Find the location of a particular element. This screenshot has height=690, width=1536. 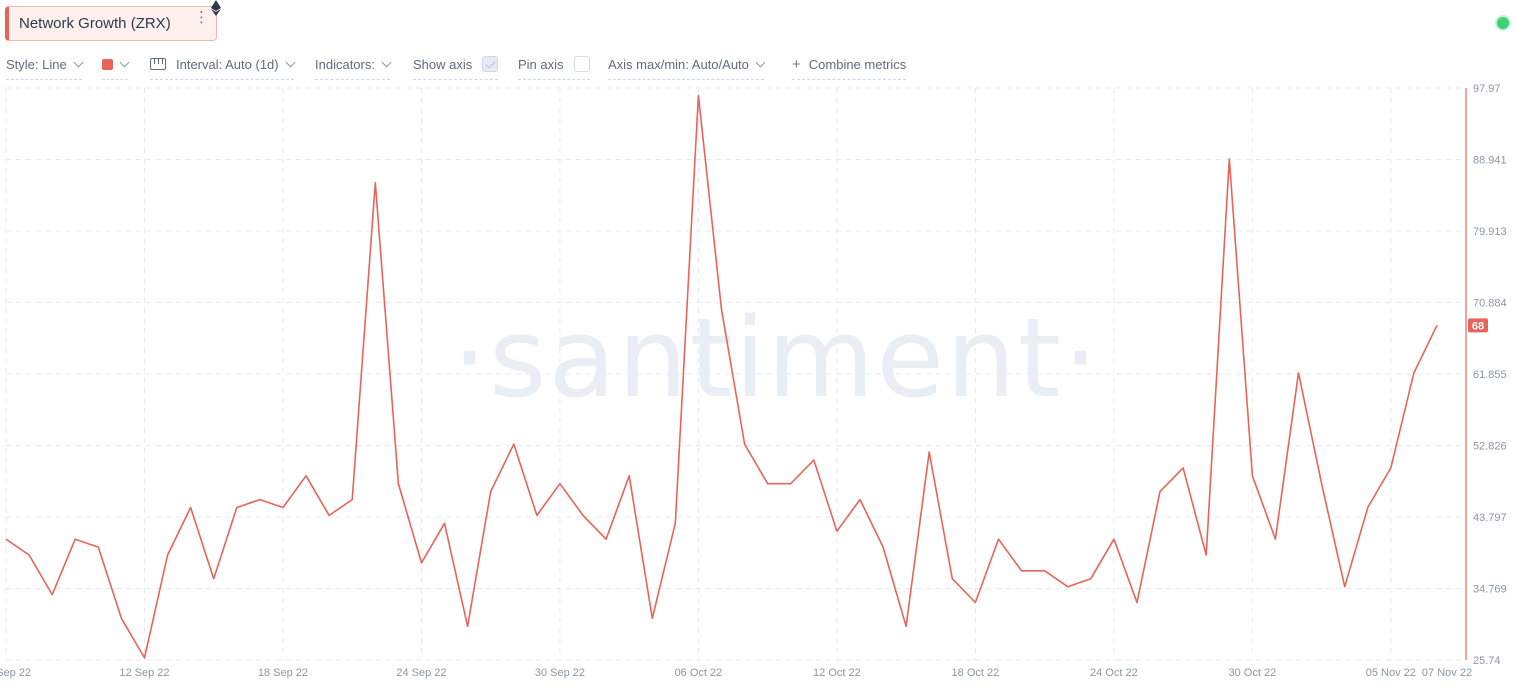

metric-chip: Network Growth (ZRX) ⋮ is located at coordinates (111, 23).